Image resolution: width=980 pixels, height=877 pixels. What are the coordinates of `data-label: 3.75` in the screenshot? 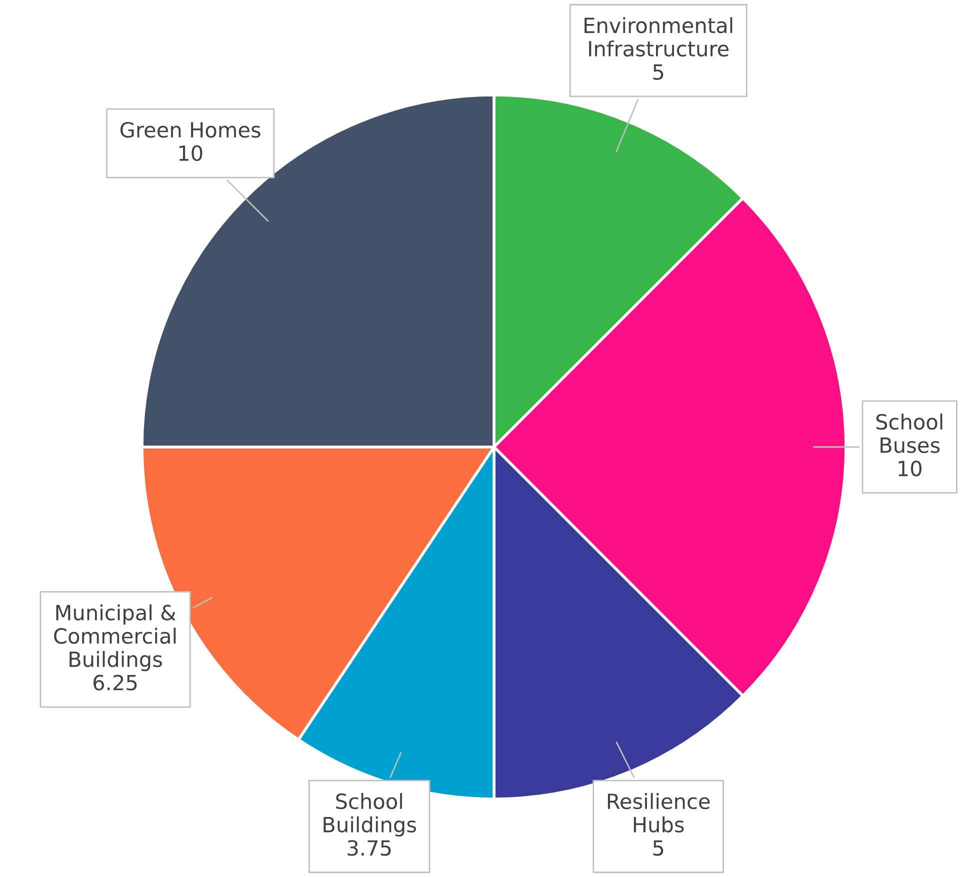 It's located at (369, 848).